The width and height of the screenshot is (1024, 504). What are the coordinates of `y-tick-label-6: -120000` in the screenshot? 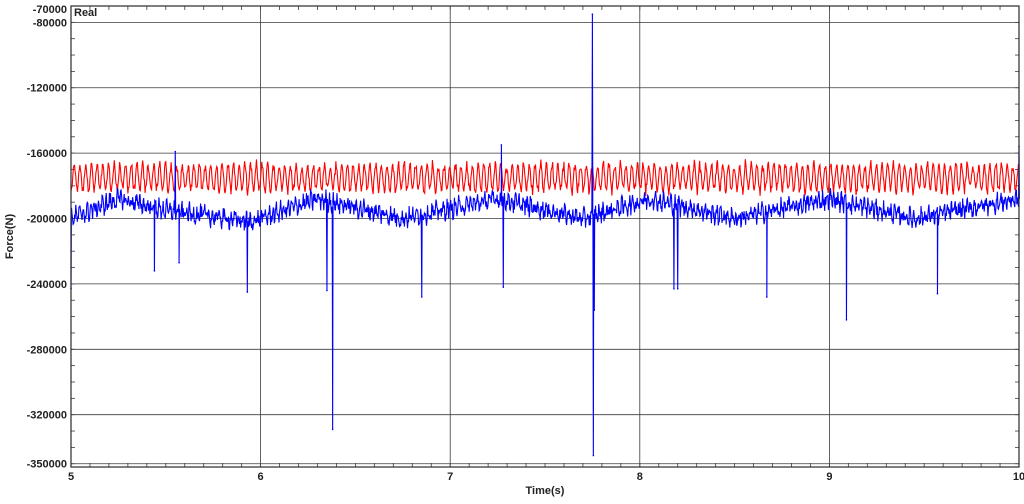 It's located at (47, 89).